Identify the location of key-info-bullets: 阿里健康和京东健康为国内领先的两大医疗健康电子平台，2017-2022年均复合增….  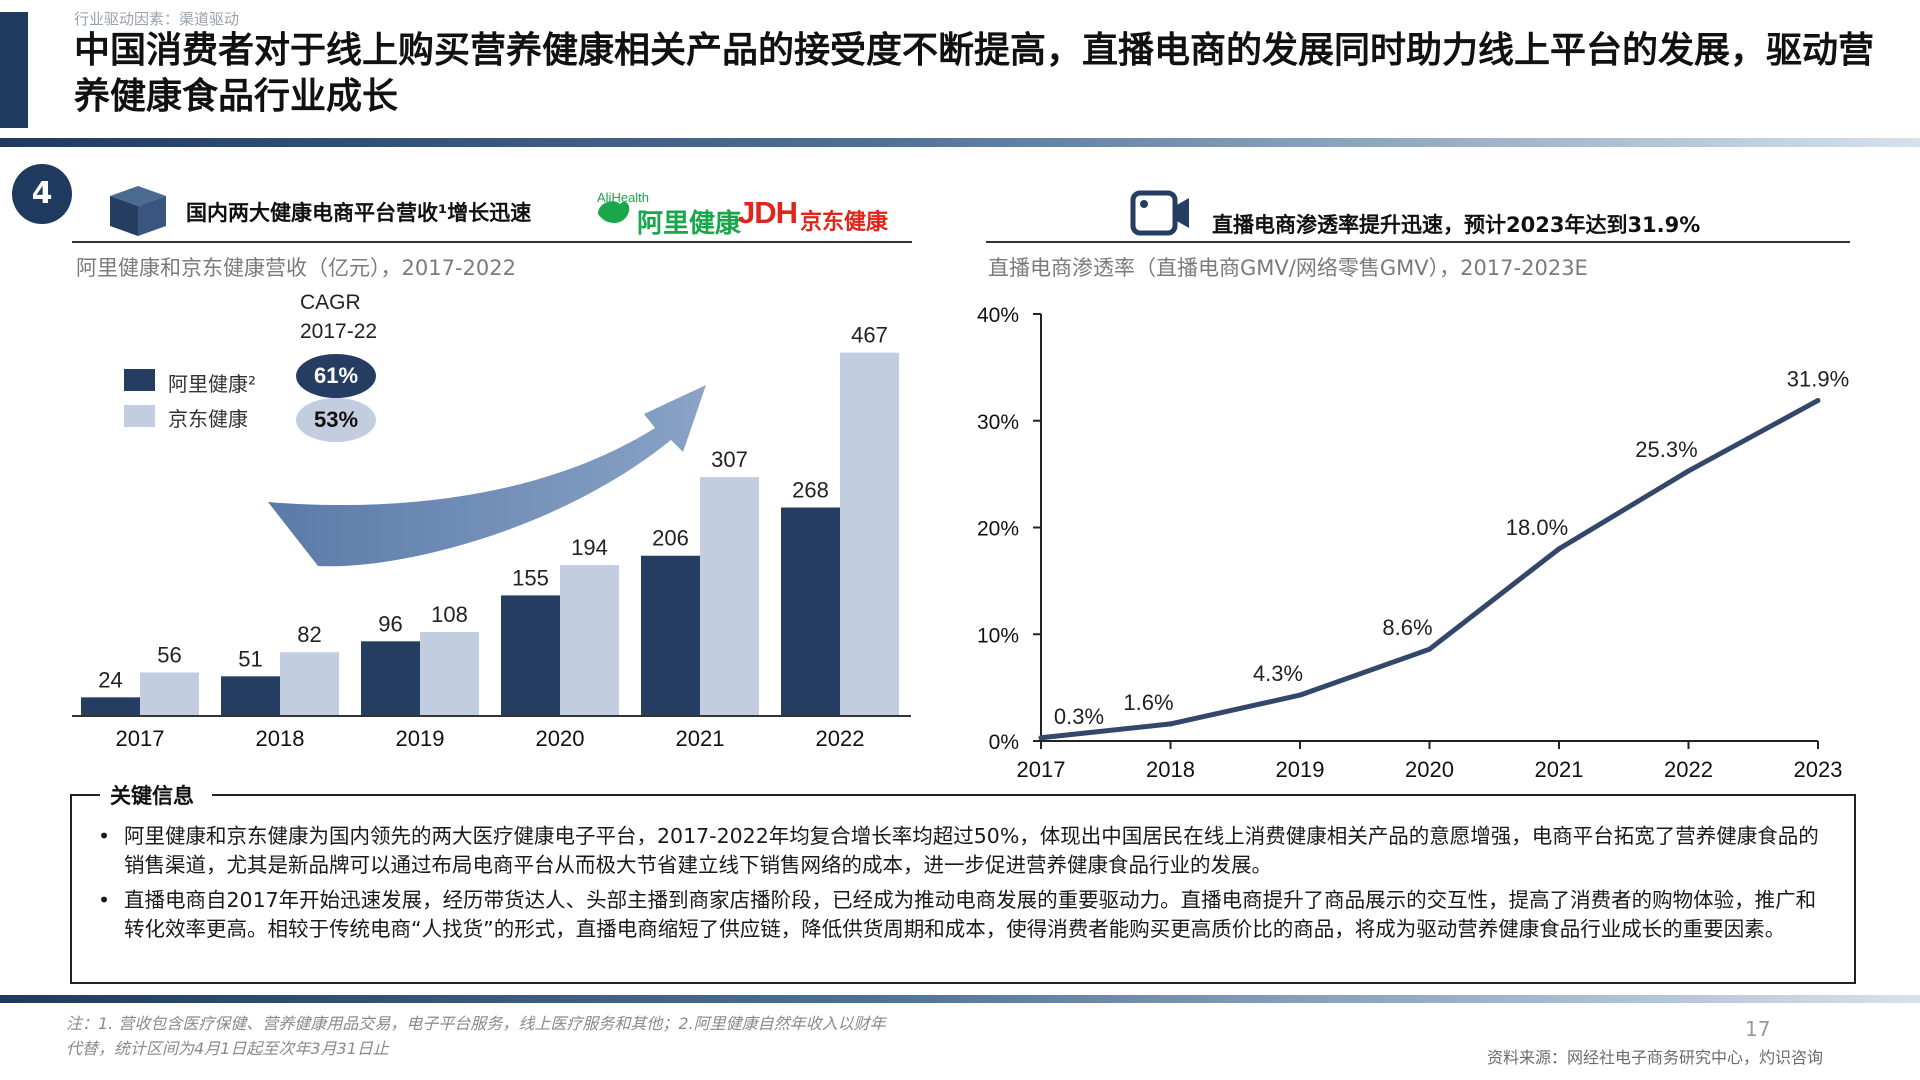
(964, 886).